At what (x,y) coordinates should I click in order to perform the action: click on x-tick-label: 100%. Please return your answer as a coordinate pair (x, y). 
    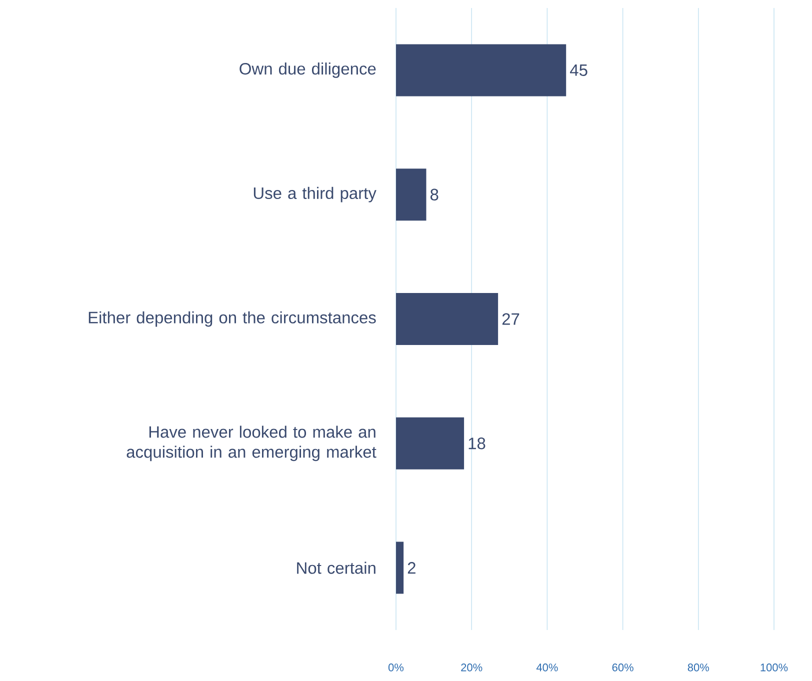
    Looking at the image, I should click on (774, 668).